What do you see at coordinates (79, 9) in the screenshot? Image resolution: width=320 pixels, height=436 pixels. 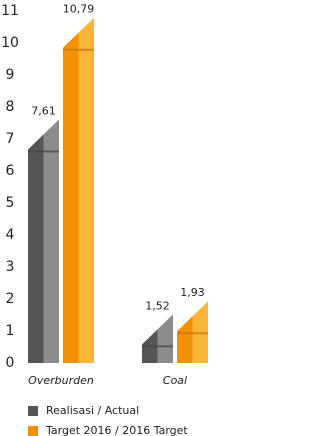 I see `value-label: 10,79` at bounding box center [79, 9].